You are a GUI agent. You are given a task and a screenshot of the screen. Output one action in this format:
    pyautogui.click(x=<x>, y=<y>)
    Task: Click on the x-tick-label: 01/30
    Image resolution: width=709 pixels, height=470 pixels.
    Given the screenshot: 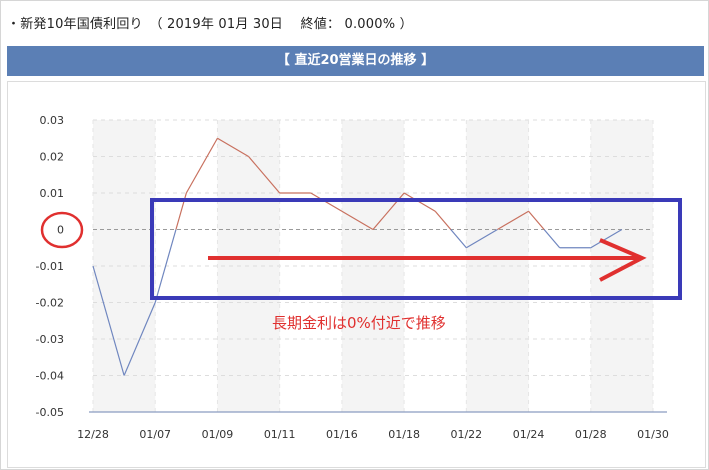 What is the action you would take?
    pyautogui.click(x=653, y=434)
    